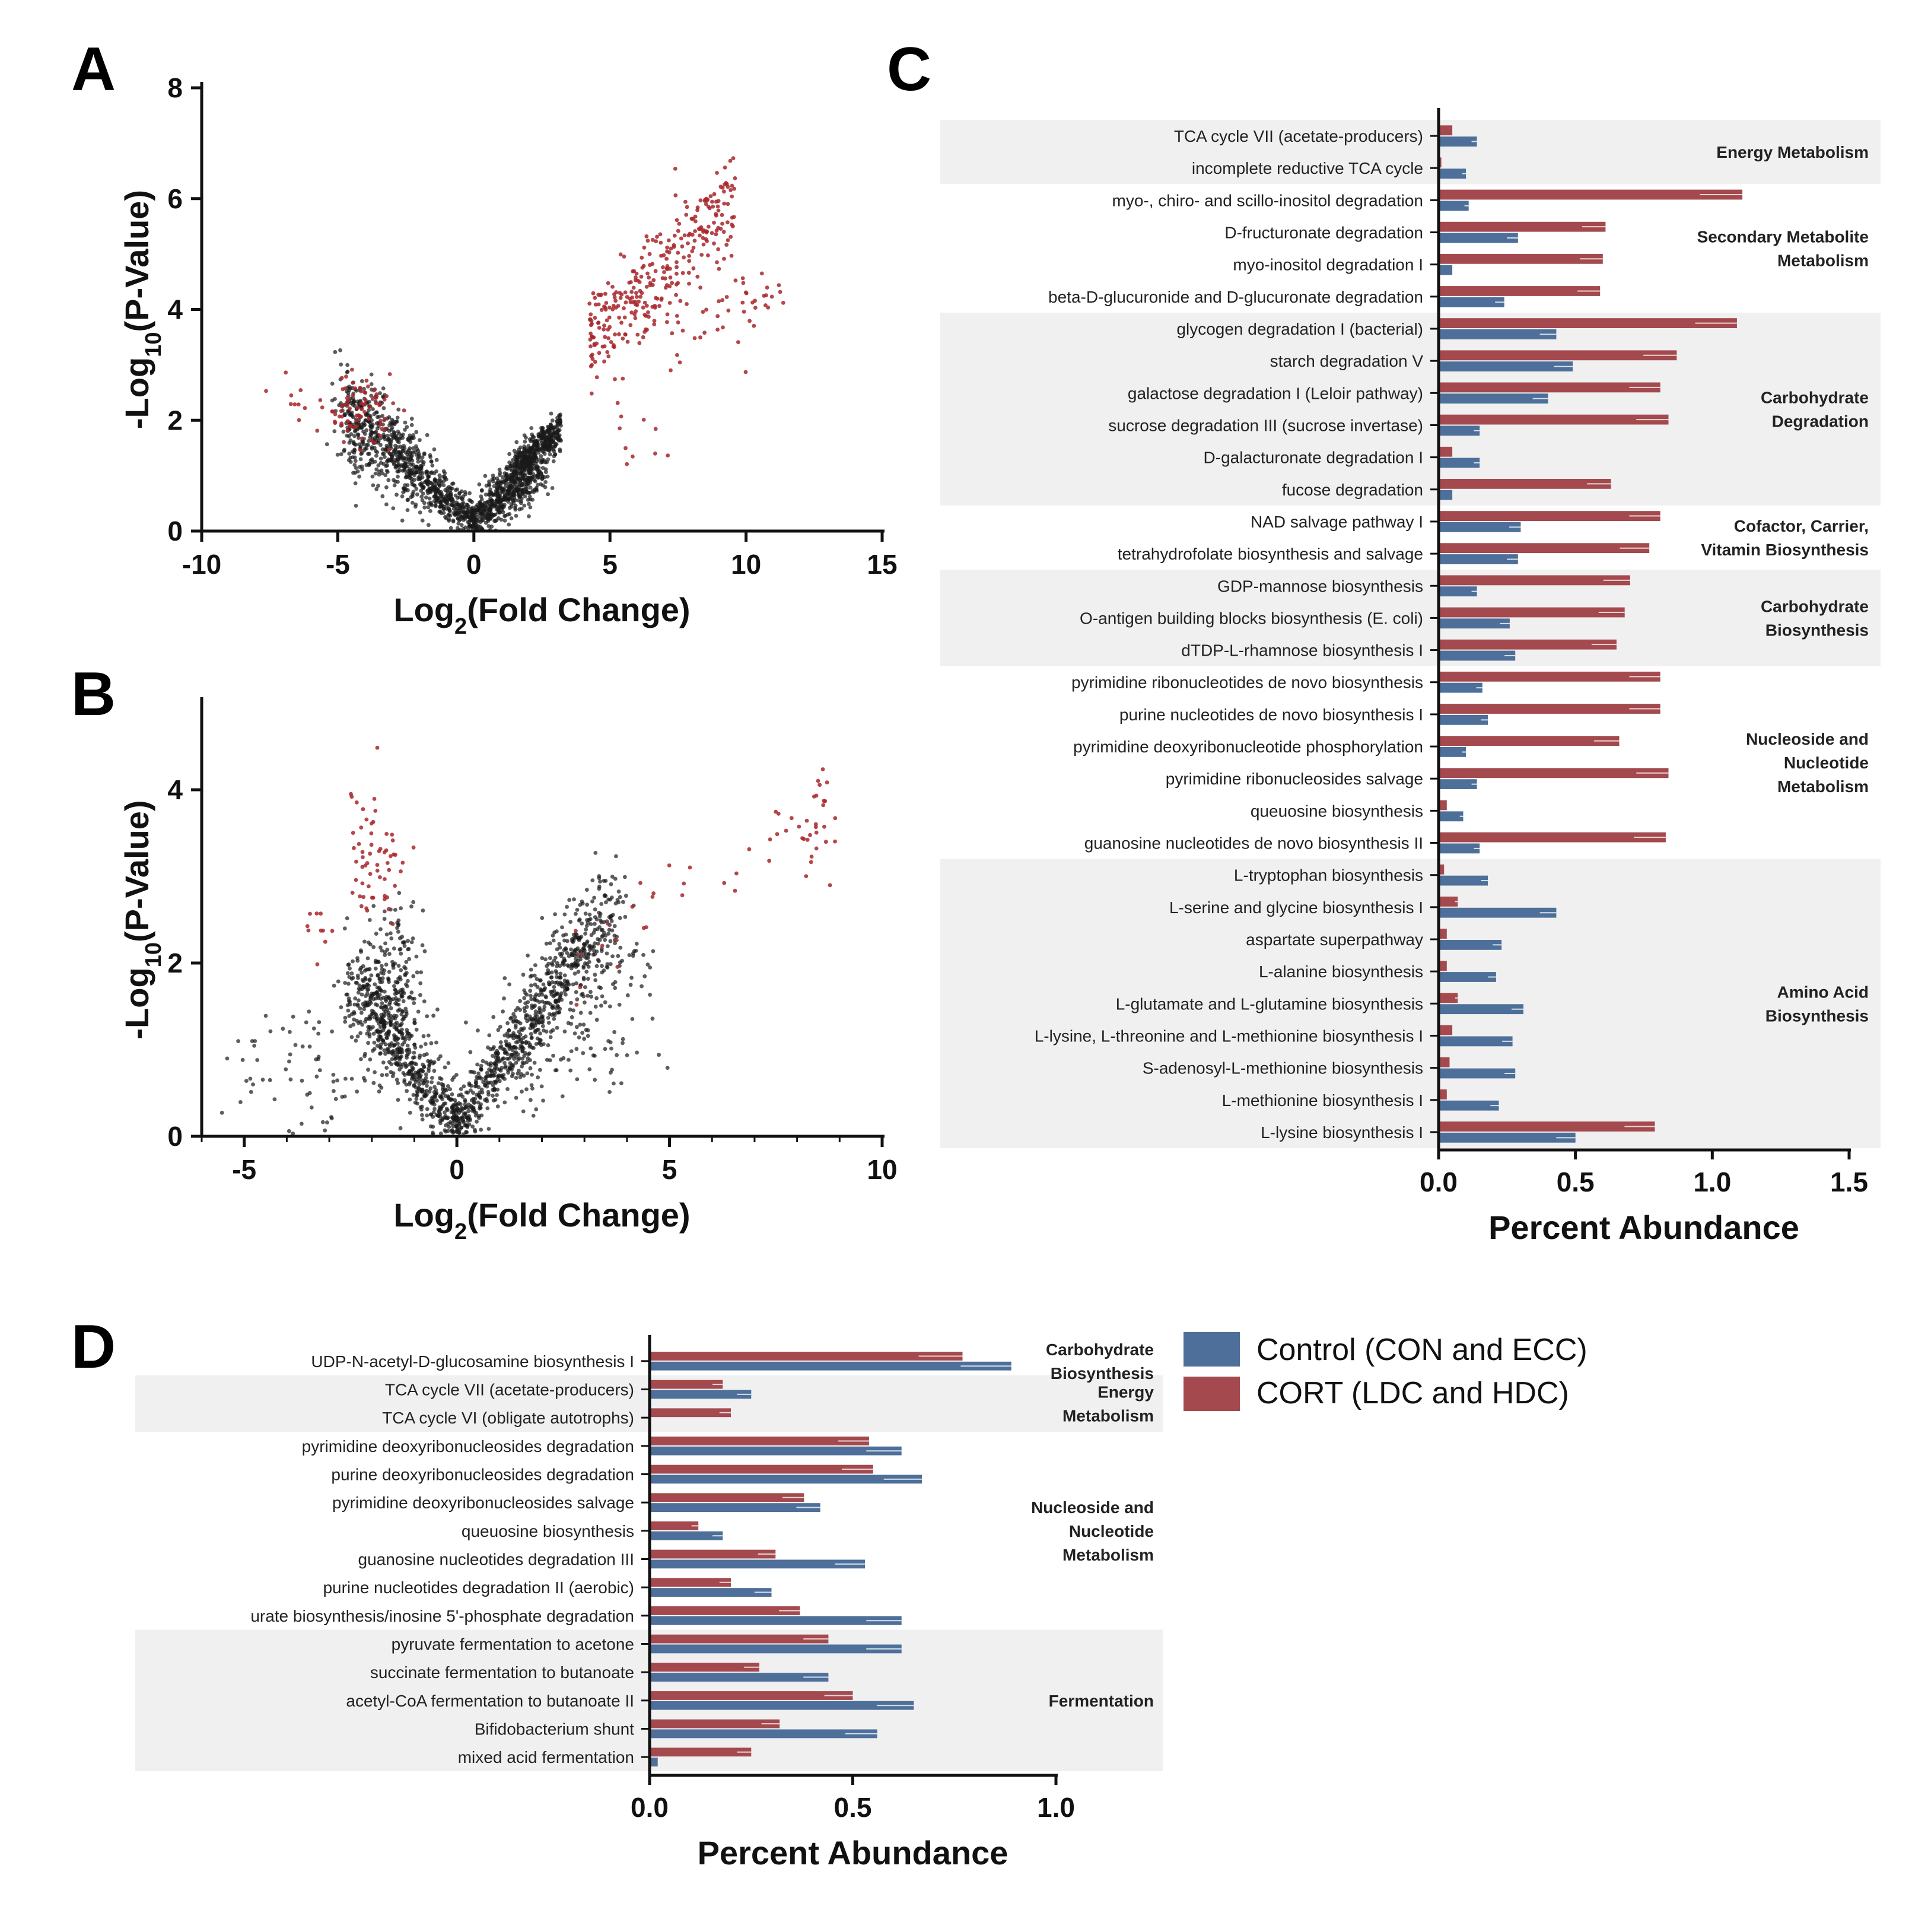 This screenshot has width=1912, height=1932. I want to click on legend-swatch-cort, so click(1212, 1394).